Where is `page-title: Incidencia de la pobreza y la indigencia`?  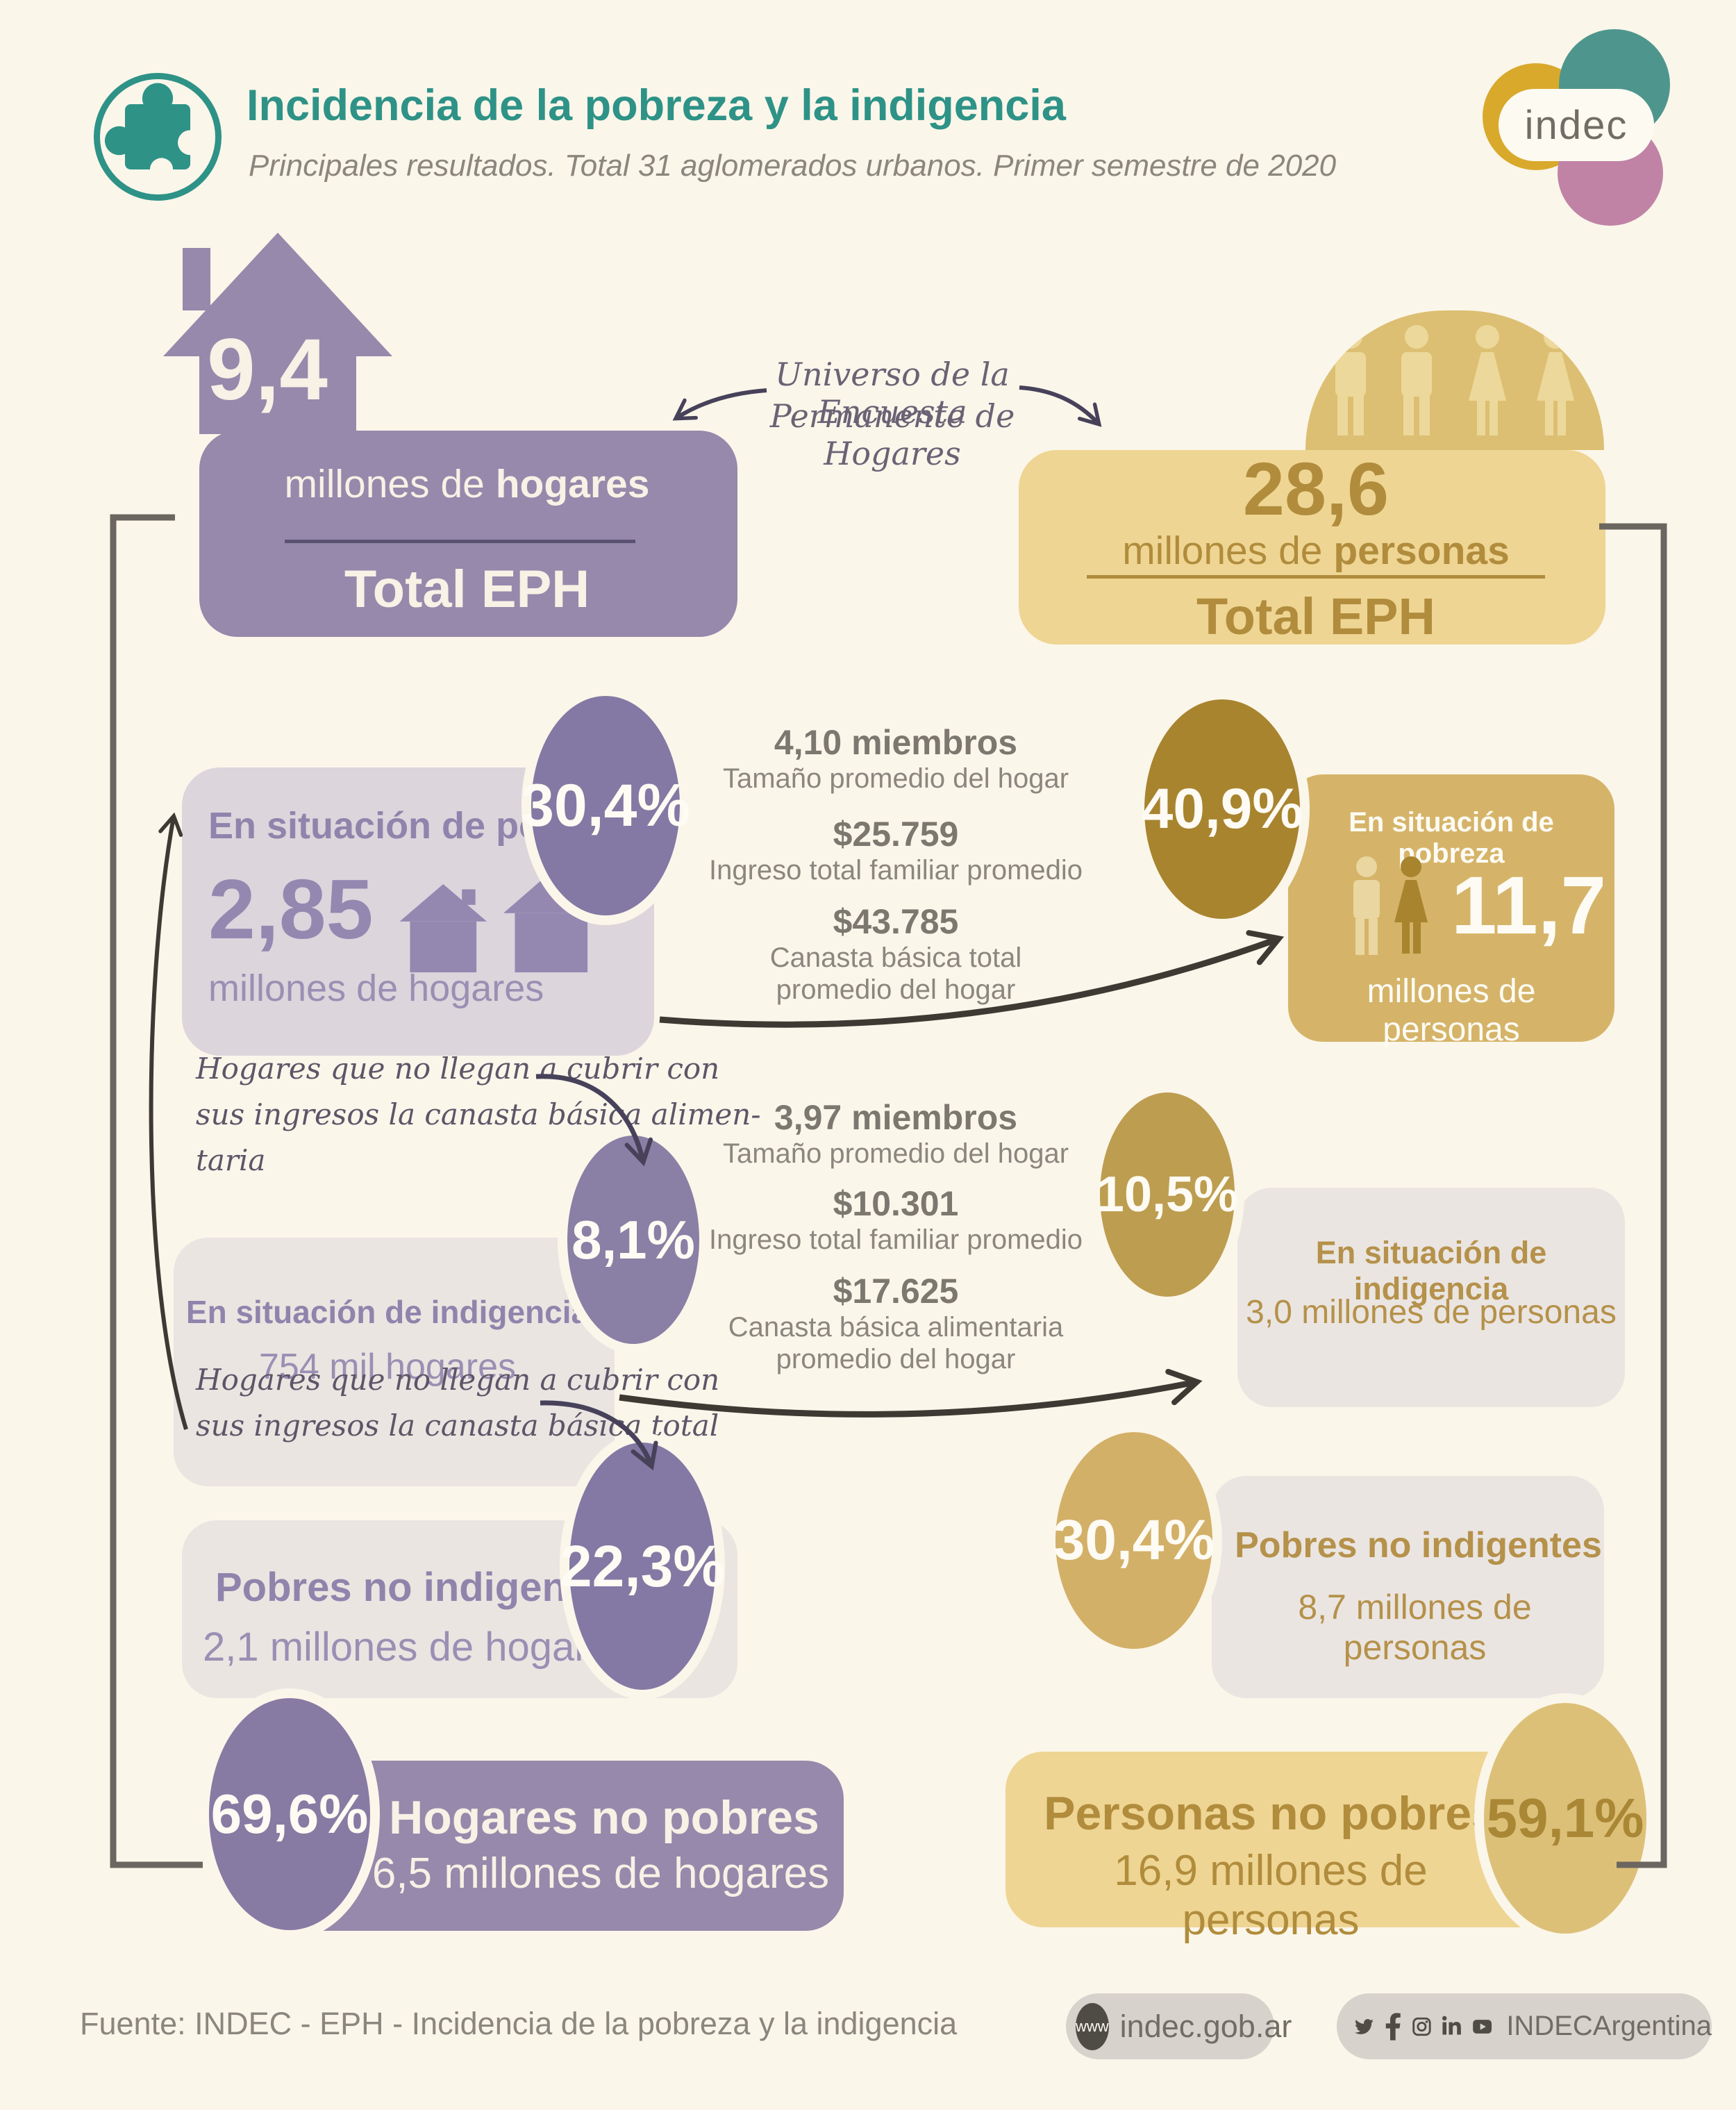 page-title: Incidencia de la pobreza y la indigencia is located at coordinates (656, 105).